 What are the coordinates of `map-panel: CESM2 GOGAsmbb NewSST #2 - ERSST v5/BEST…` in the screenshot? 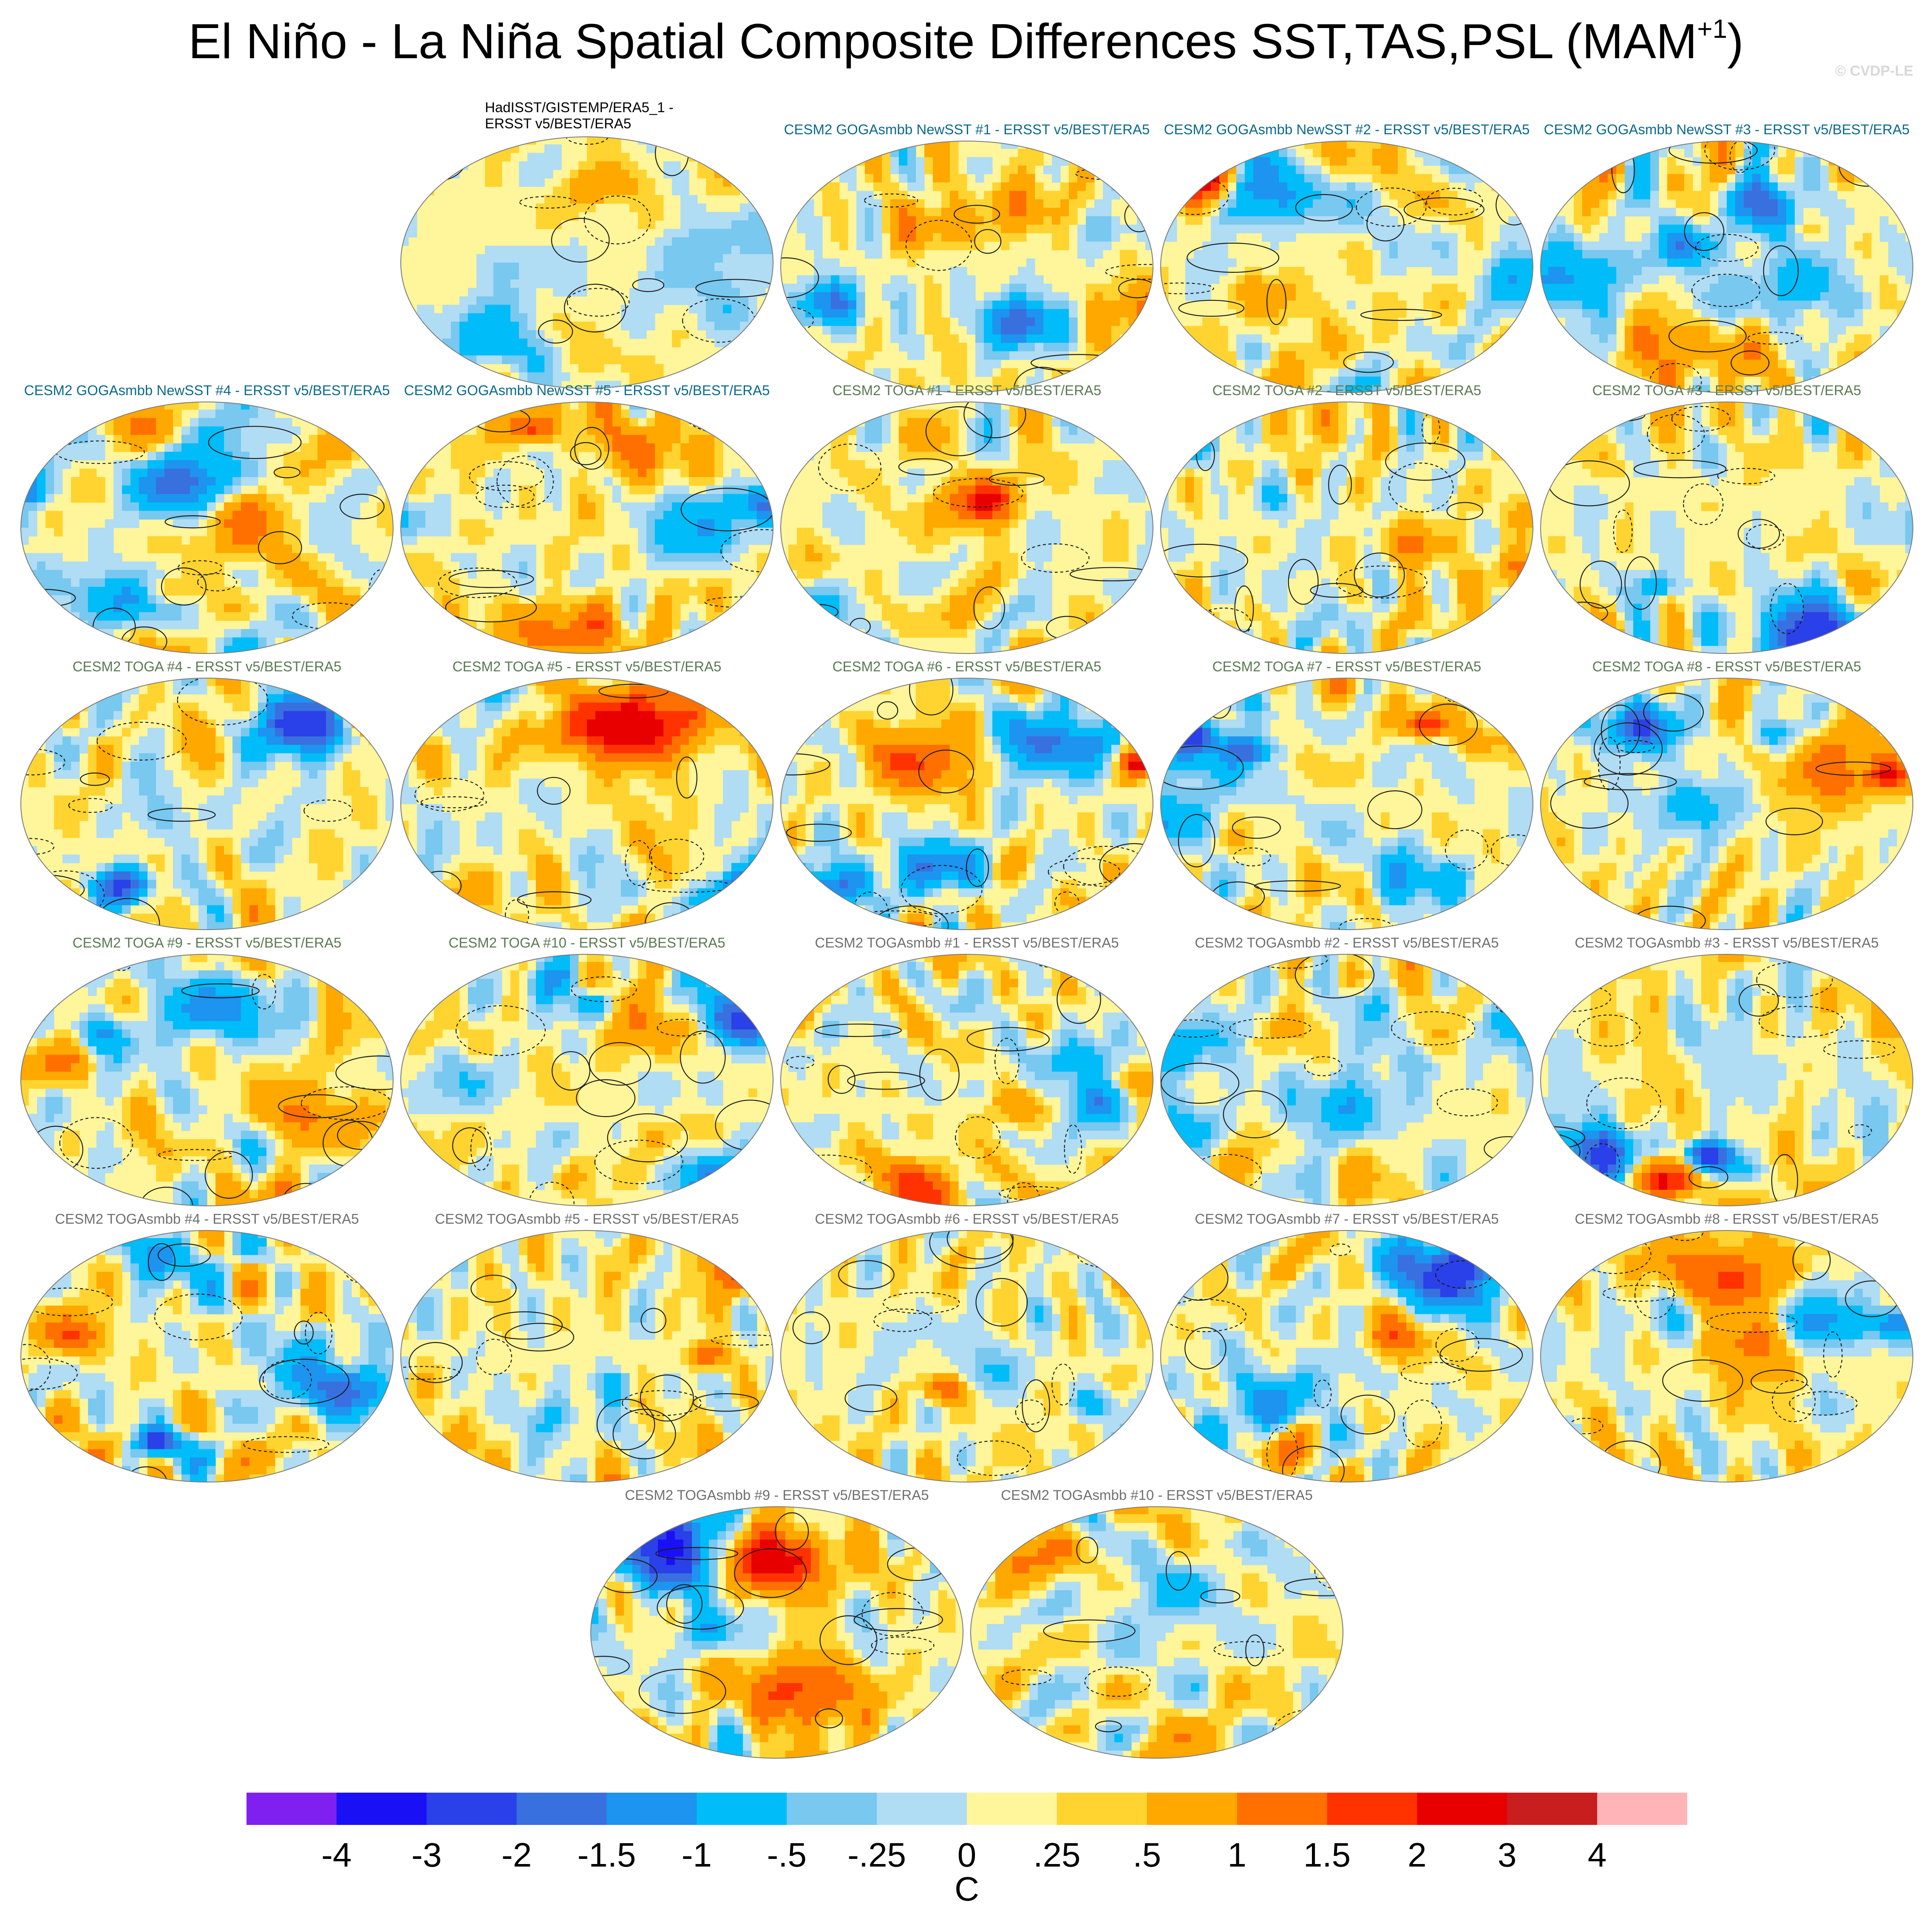 It's located at (1347, 249).